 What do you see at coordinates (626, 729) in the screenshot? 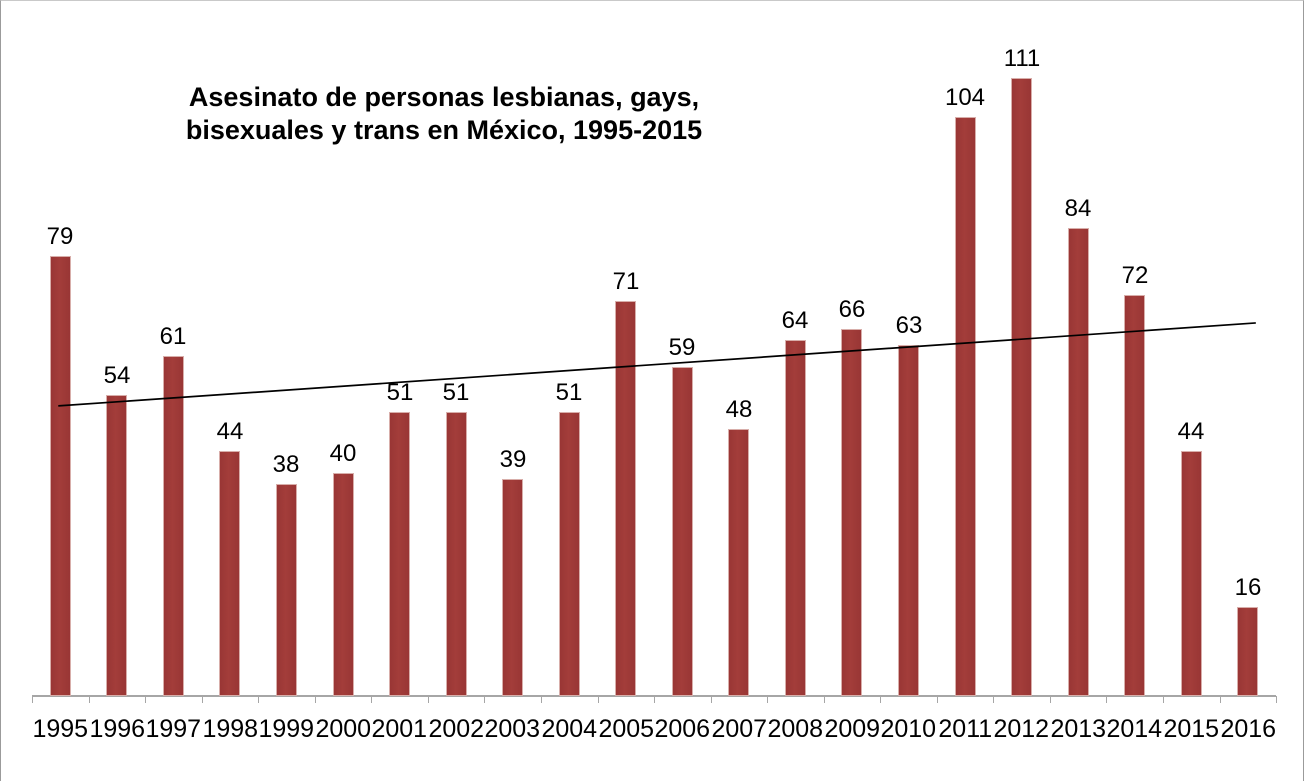
I see `x-axis-label: 2005` at bounding box center [626, 729].